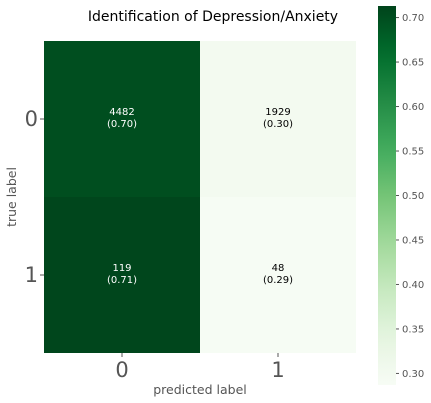 This screenshot has height=403, width=431. Describe the element at coordinates (413, 374) in the screenshot. I see `colorbar-tick-label: 0.30` at that location.